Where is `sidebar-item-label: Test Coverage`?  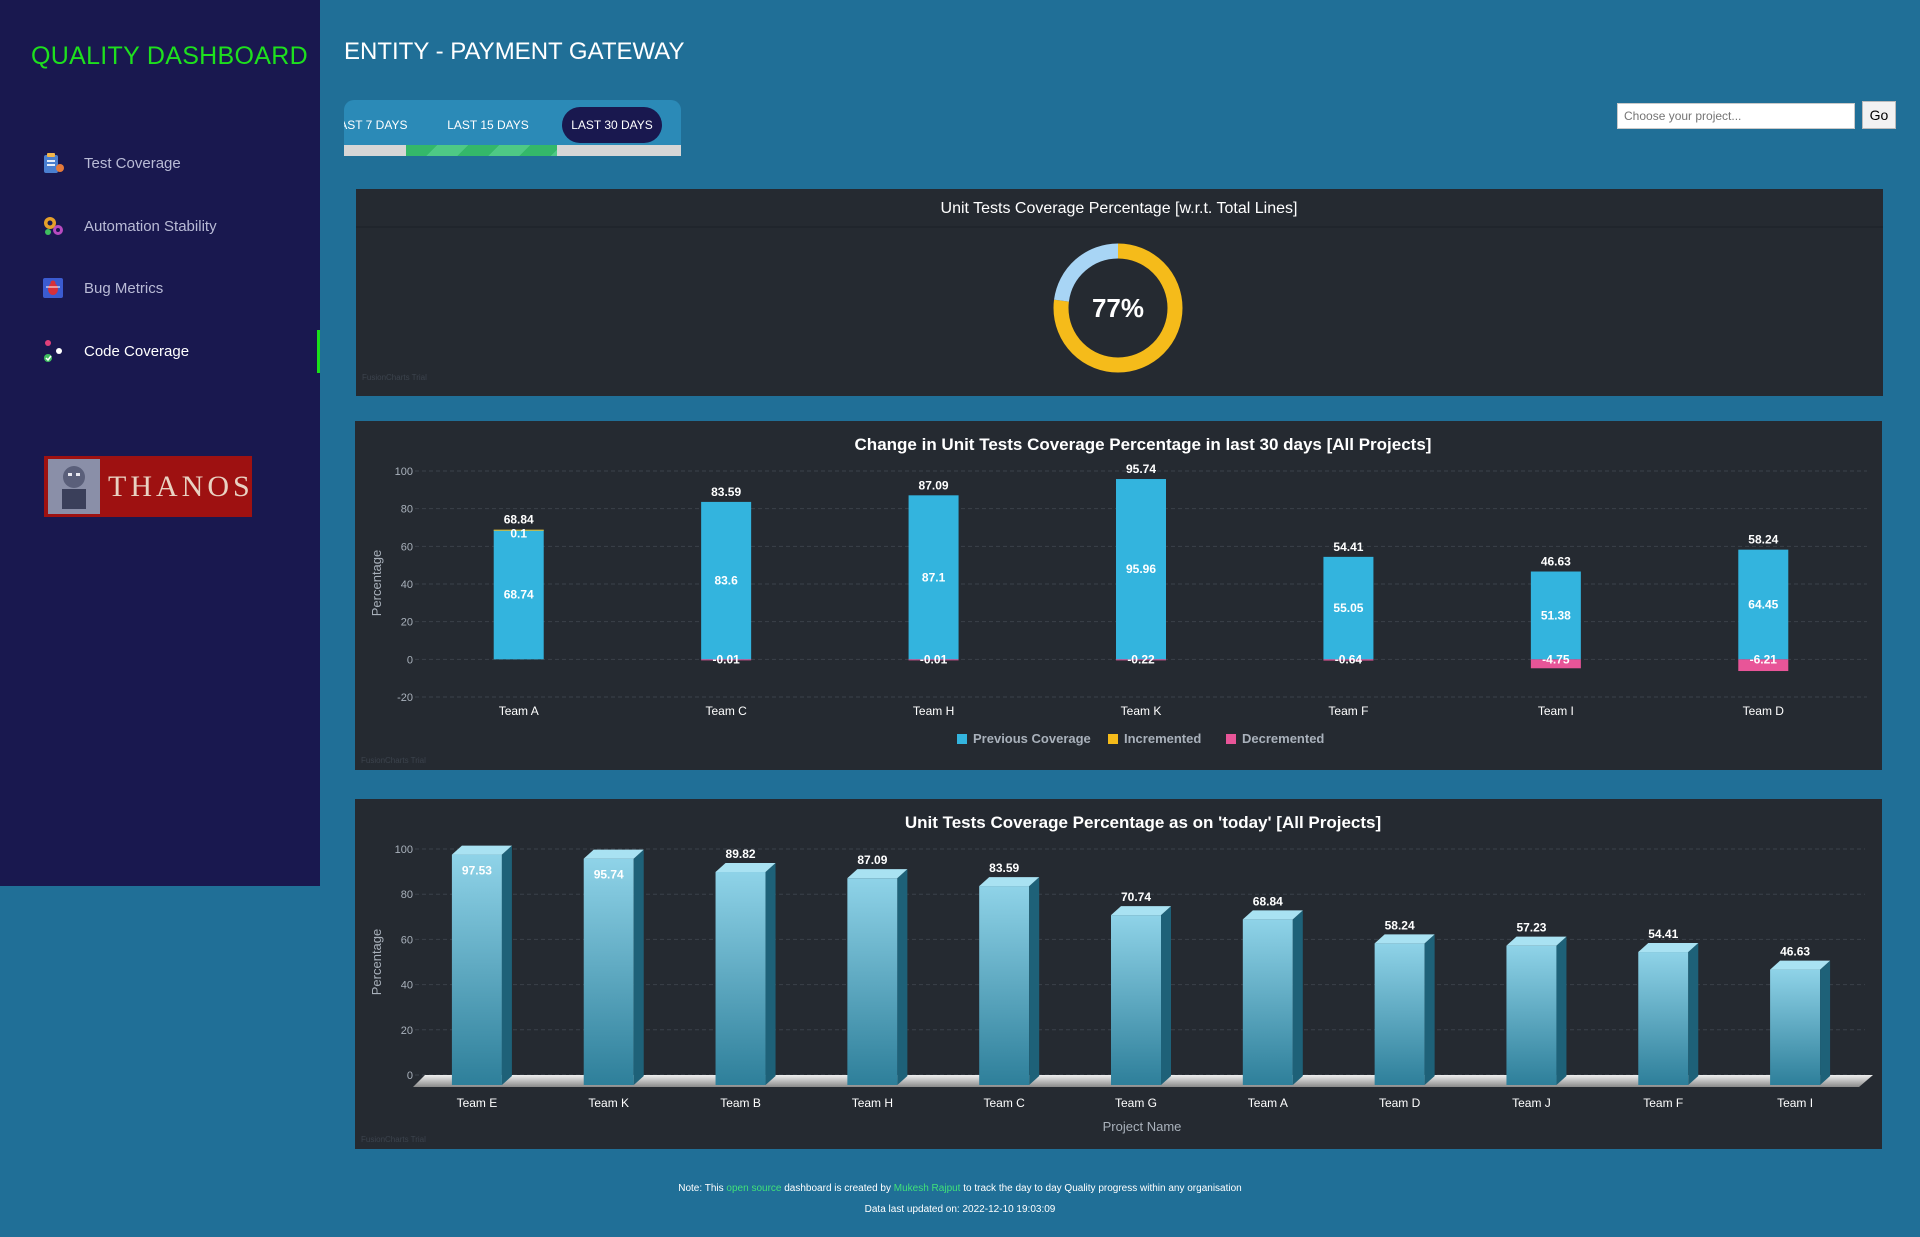
sidebar-item-label: Test Coverage is located at coordinates (132, 163).